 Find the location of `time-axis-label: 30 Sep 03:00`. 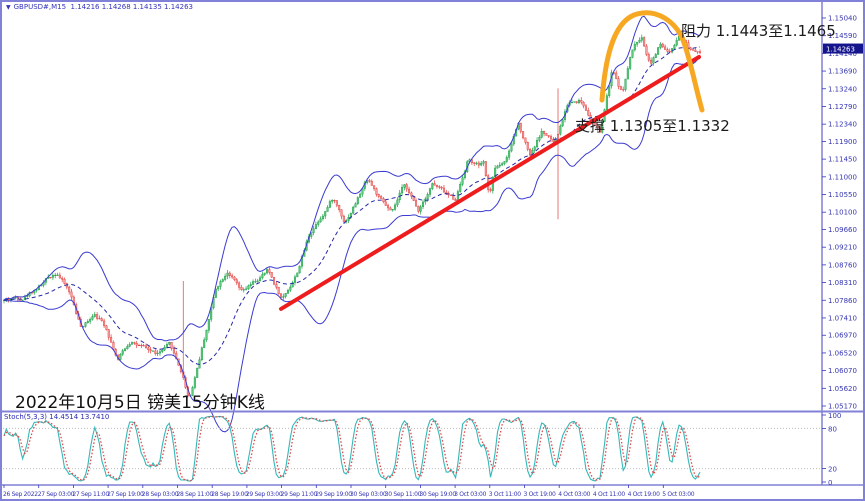

time-axis-label: 30 Sep 03:00 is located at coordinates (368, 494).